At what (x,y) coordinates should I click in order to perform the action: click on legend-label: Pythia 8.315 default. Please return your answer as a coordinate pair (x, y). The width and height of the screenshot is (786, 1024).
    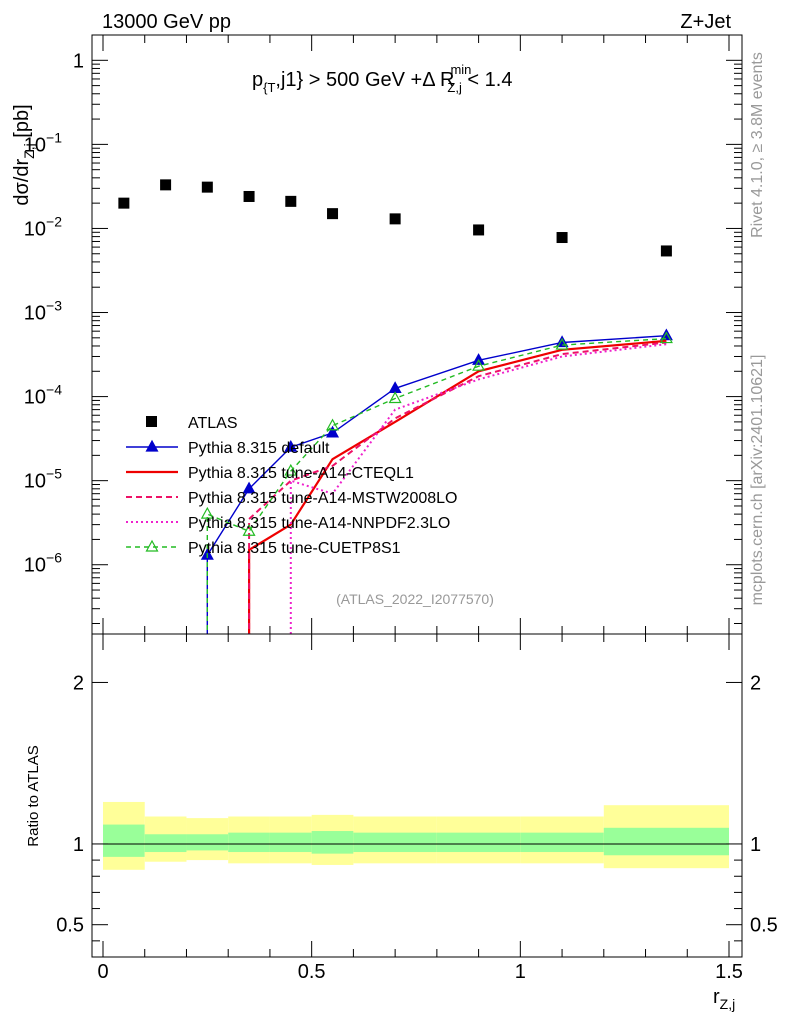
    Looking at the image, I should click on (259, 448).